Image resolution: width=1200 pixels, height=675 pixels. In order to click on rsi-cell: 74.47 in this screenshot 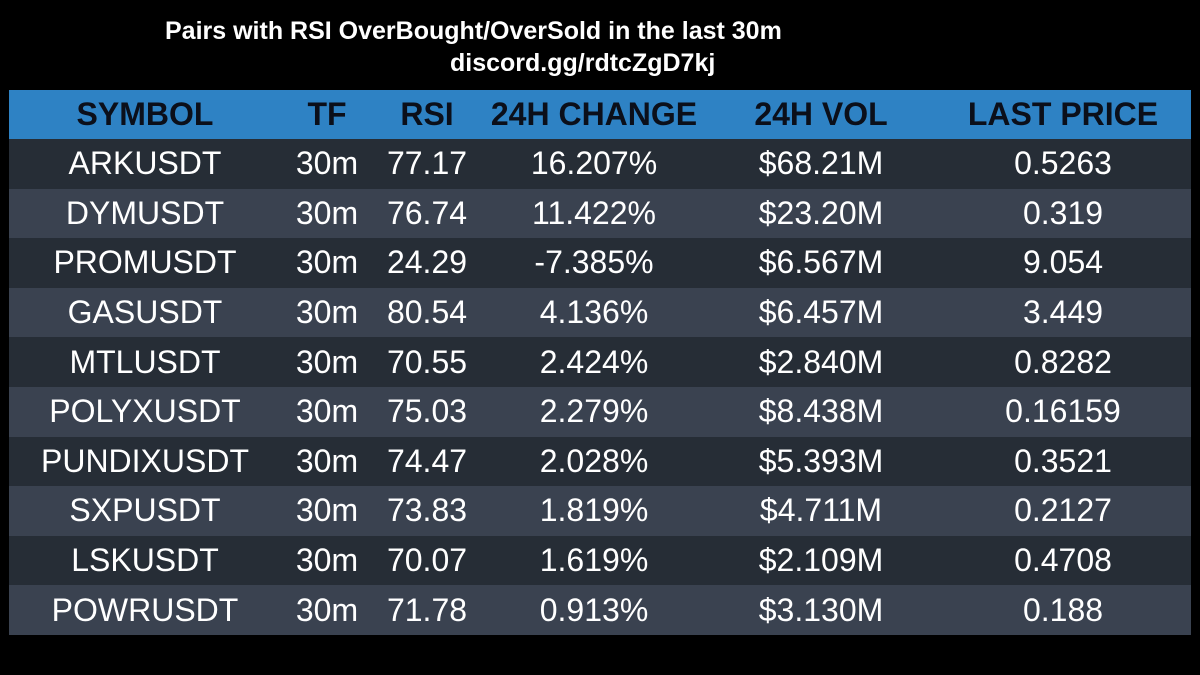, I will do `click(427, 461)`.